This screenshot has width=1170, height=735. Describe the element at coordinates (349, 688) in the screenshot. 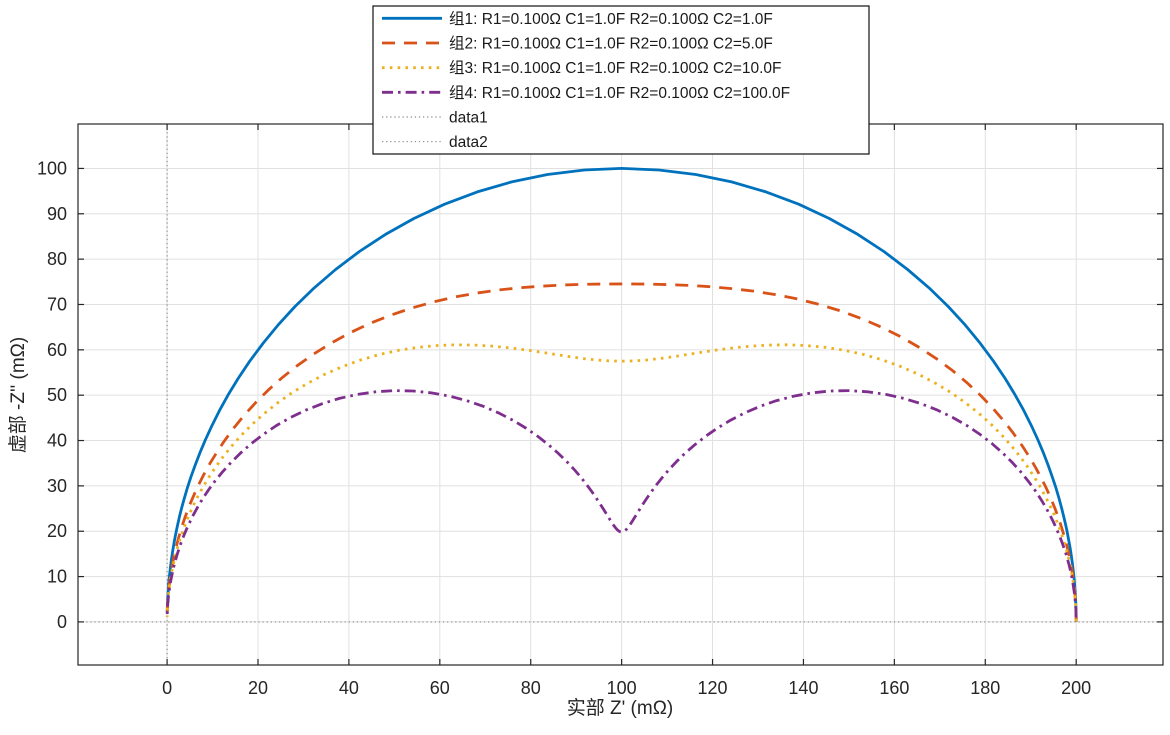

I see `x-tick-label: 40` at that location.